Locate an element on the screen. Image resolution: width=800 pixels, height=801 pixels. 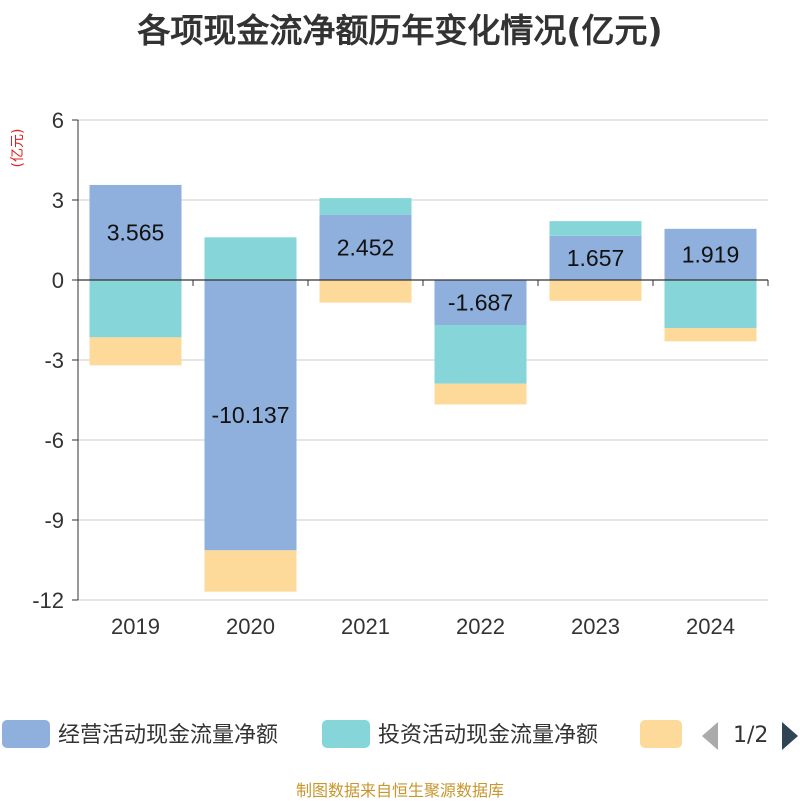
x-tick-label: 2020 is located at coordinates (250, 626).